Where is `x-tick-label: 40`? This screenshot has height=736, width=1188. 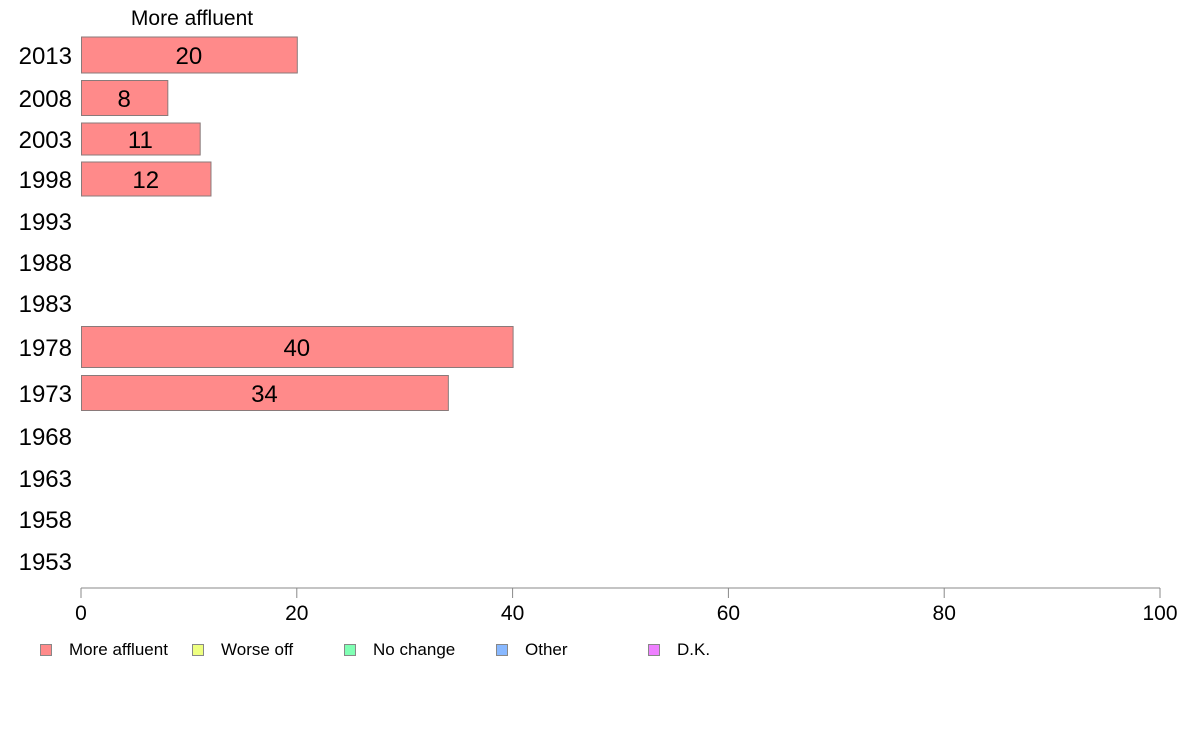 x-tick-label: 40 is located at coordinates (512, 613).